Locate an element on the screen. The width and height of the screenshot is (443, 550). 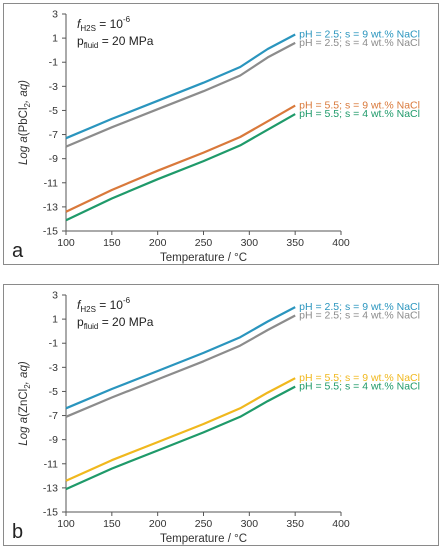
chart-a-x-tick-label: 300 is located at coordinates (250, 243).